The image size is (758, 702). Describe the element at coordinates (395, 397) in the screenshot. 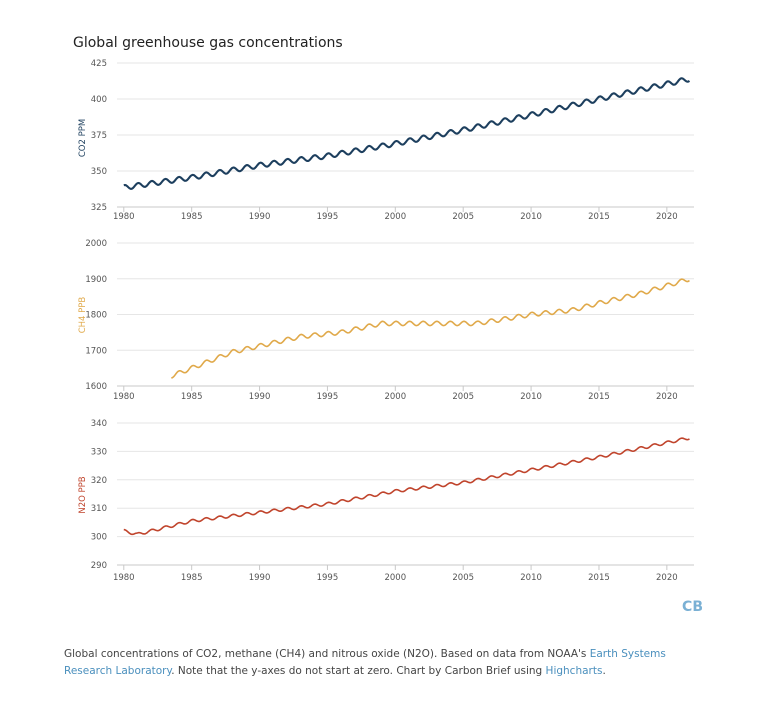

I see `ch4-x-tick-label: 2000` at that location.